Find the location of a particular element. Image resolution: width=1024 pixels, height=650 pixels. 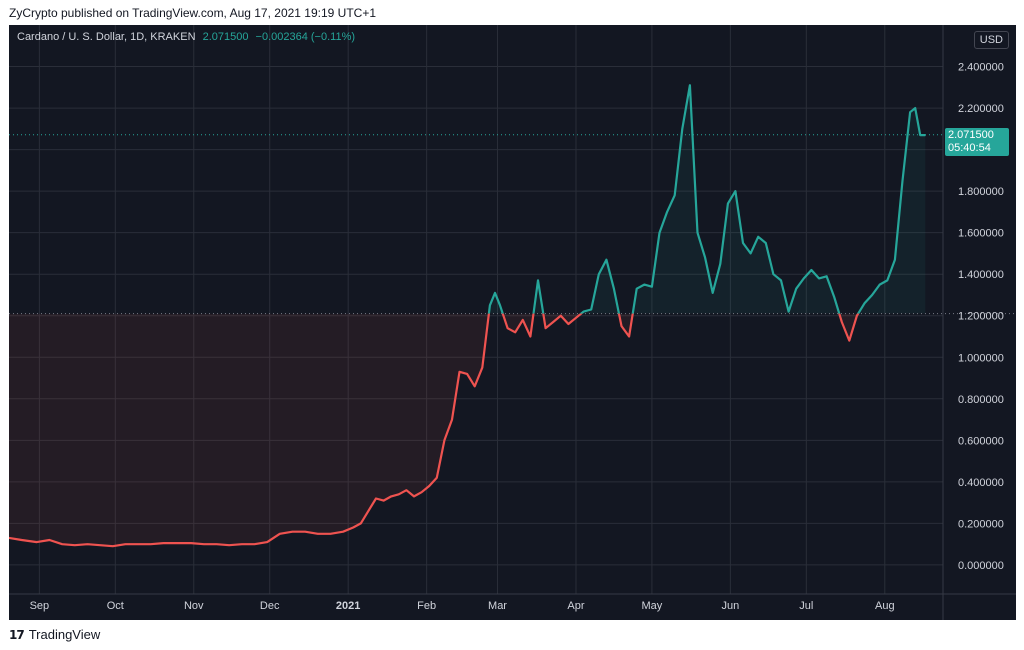

x-tick-label: May is located at coordinates (652, 606).